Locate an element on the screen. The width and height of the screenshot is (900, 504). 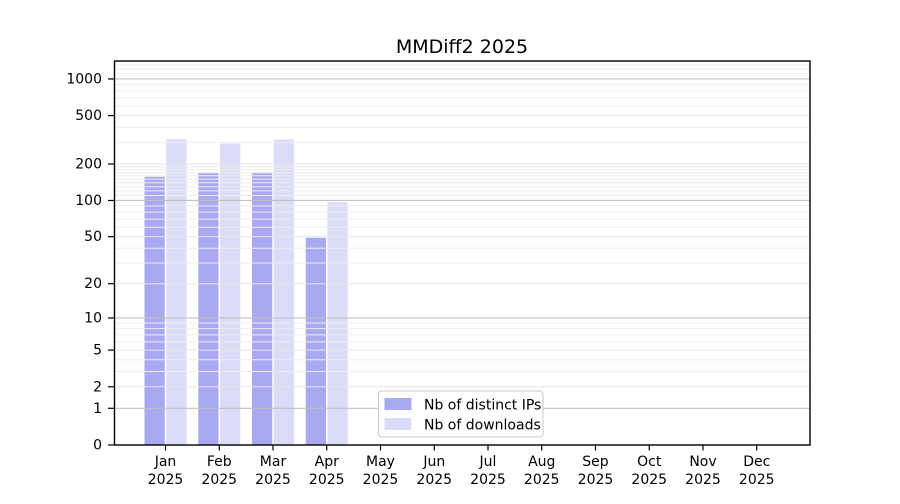
bar-nb-of-distinct-ips-jan-2025 is located at coordinates (154, 310).